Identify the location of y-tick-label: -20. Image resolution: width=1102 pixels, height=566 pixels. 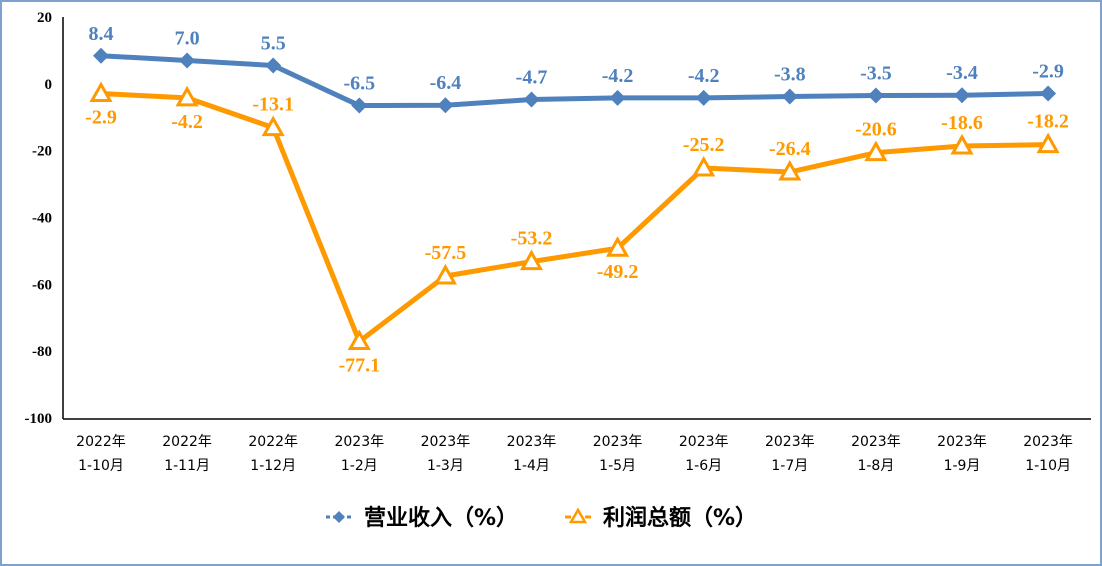
(42, 152).